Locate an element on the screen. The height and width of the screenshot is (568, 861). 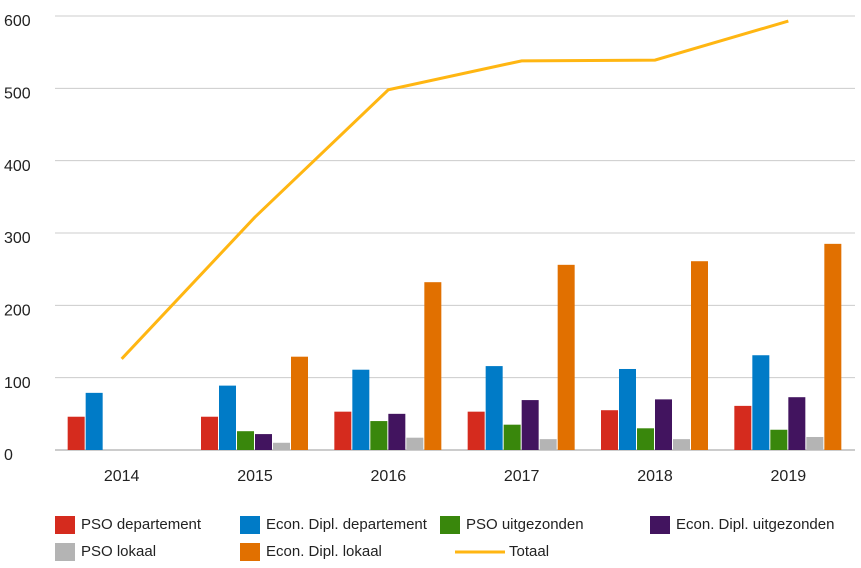
y-tick-label: 100 is located at coordinates (17, 383).